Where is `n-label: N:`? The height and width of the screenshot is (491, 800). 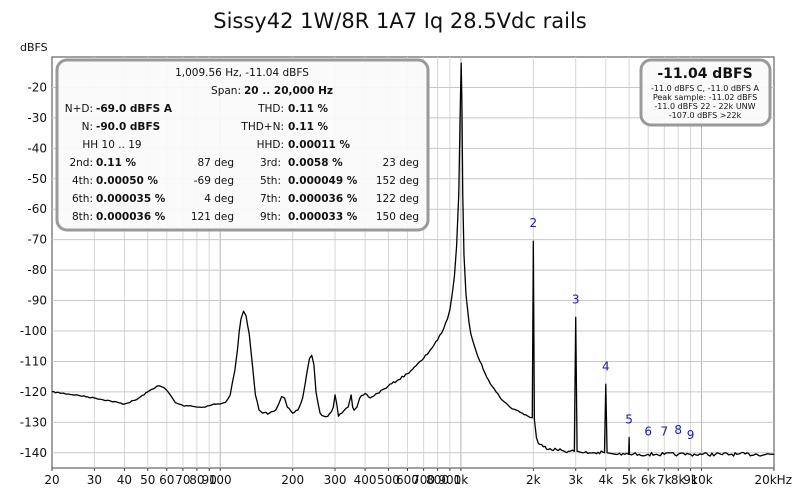 n-label: N: is located at coordinates (87, 127).